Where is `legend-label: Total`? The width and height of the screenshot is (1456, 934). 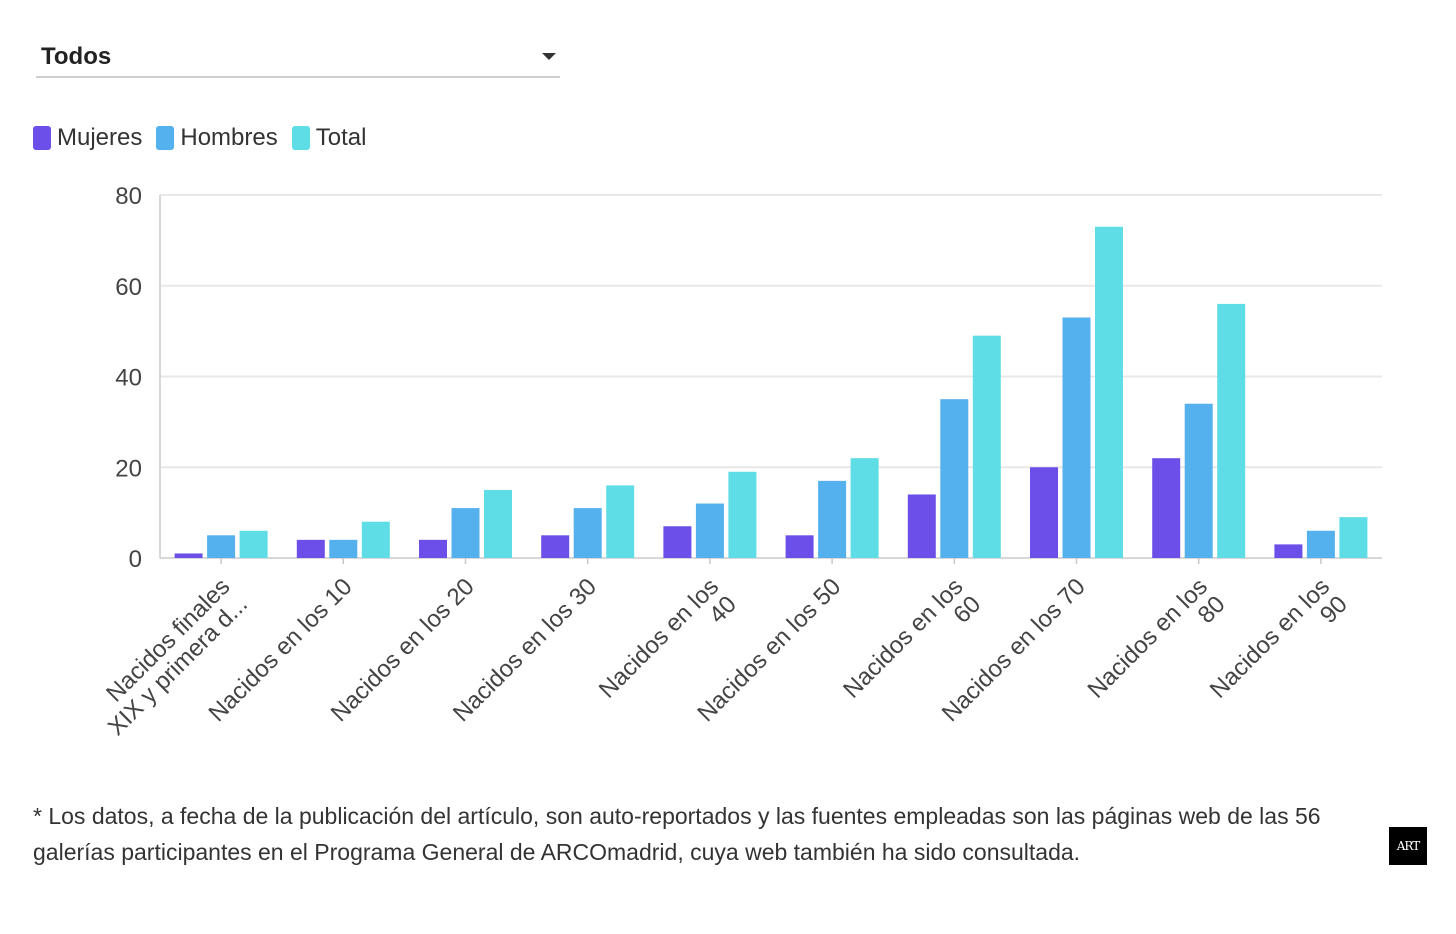 legend-label: Total is located at coordinates (341, 137).